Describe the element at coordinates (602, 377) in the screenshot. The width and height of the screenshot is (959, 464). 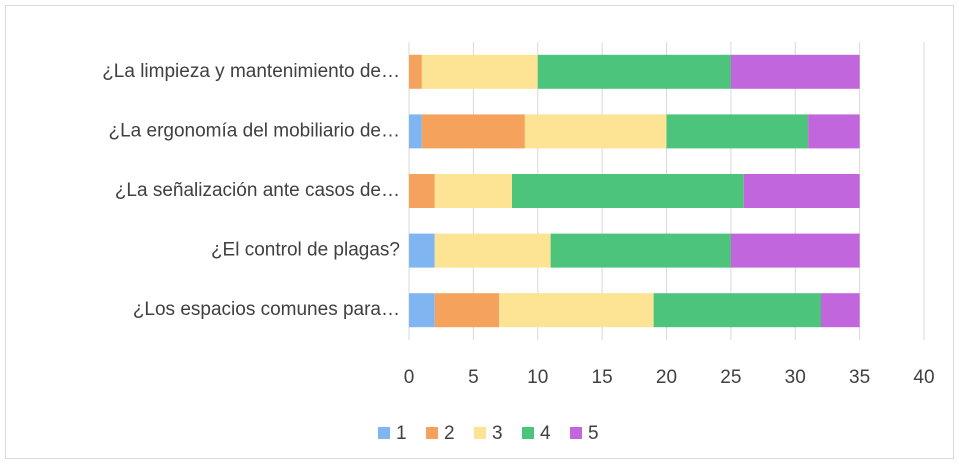
I see `x-tick-label: 15` at that location.